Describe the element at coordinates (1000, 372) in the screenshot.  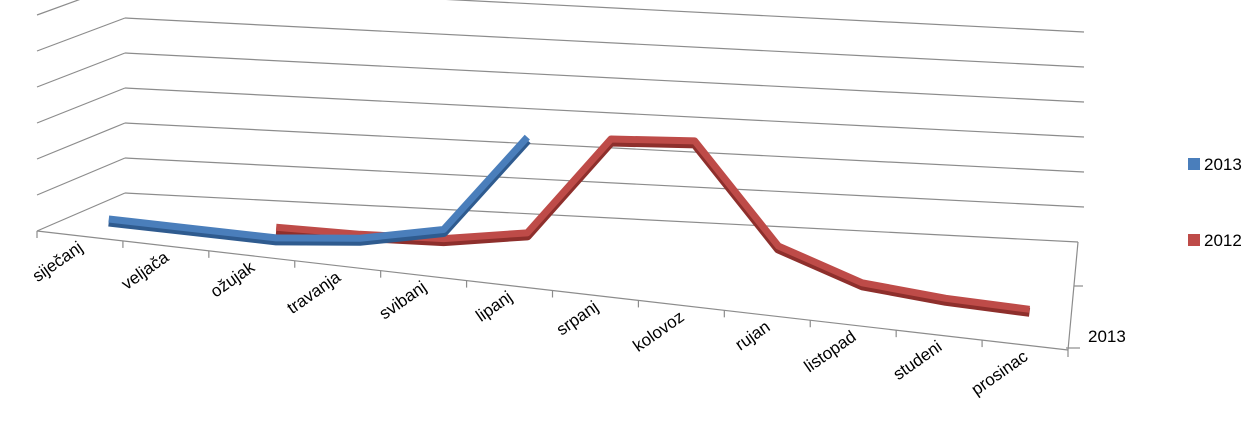
I see `x-tick-label: prosinac` at that location.